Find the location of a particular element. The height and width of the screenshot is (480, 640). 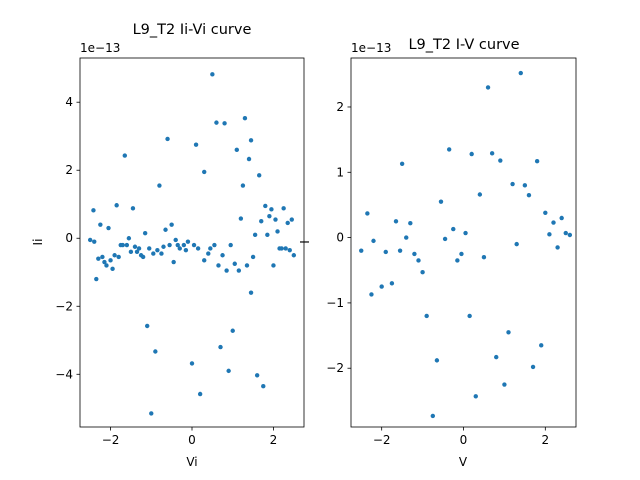

chart-right-ylabel: I is located at coordinates (305, 242).